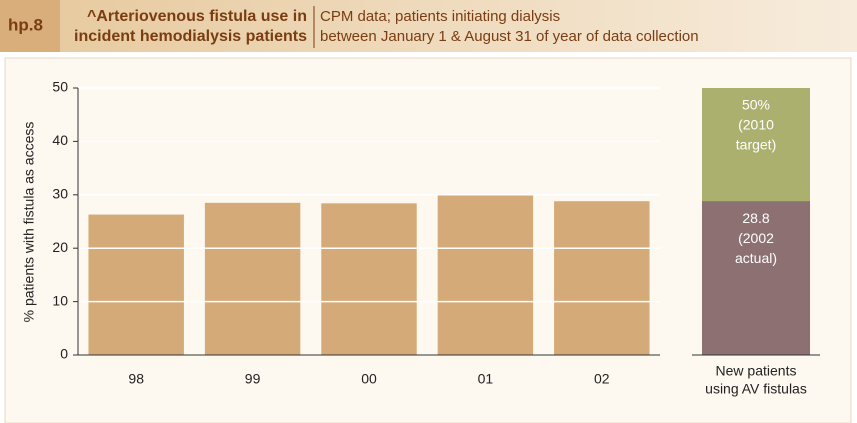 The image size is (857, 423). I want to click on actual-note: actual), so click(756, 258).